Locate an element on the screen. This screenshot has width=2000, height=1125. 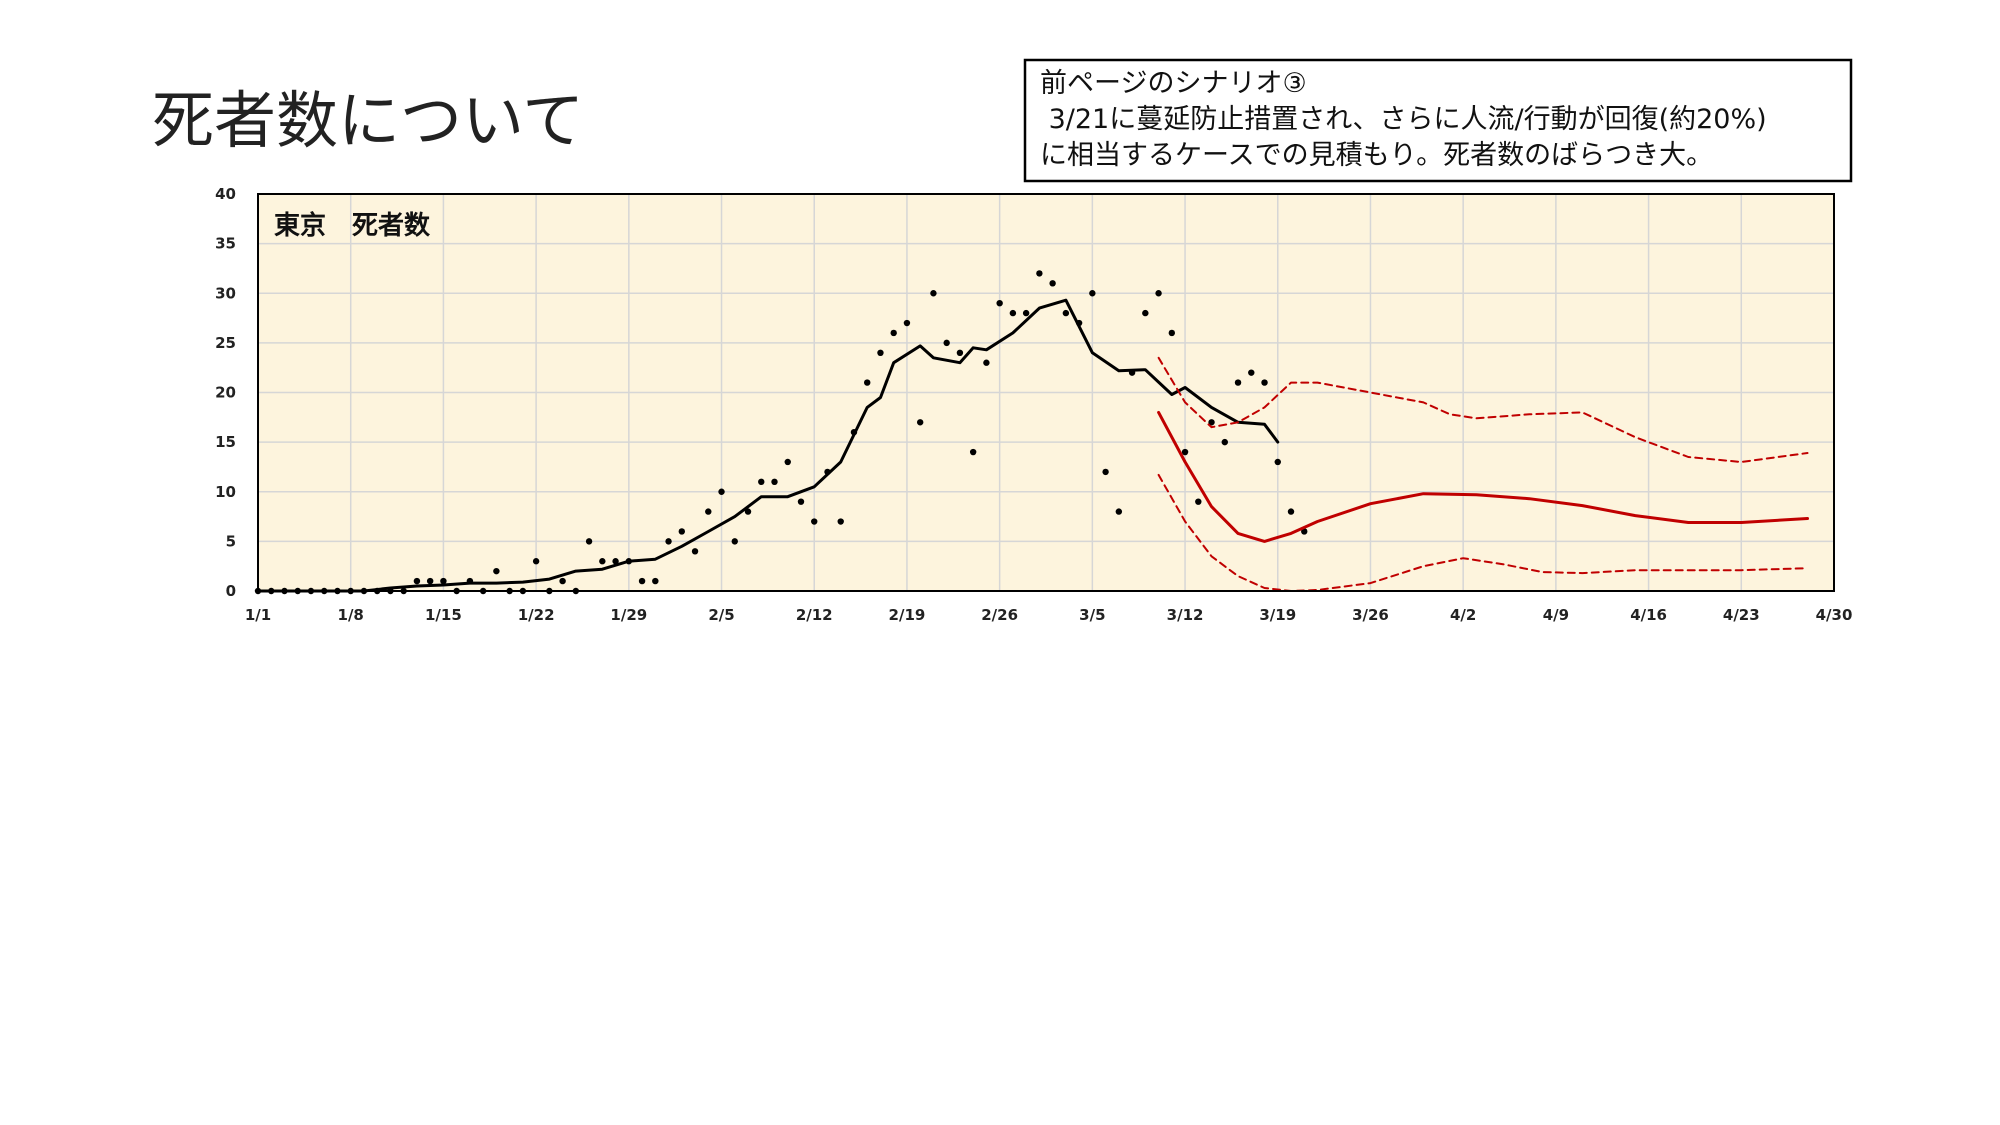
note-line: に相当するケースでの見積もり。死者数のばらつき大。 is located at coordinates (1376, 155).